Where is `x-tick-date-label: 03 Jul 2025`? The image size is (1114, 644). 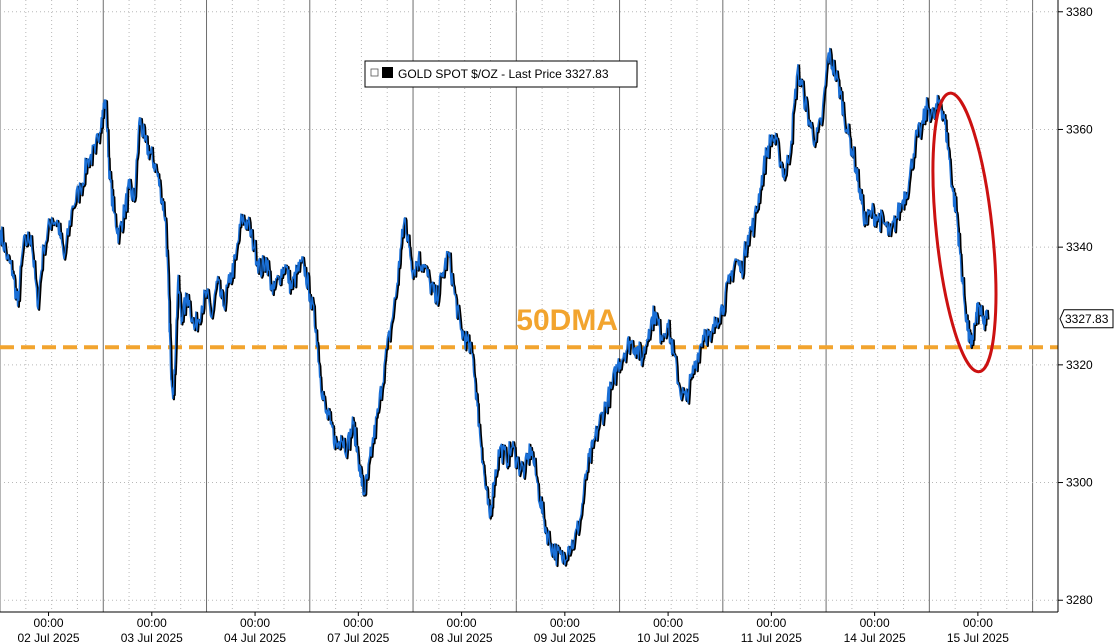 x-tick-date-label: 03 Jul 2025 is located at coordinates (152, 637).